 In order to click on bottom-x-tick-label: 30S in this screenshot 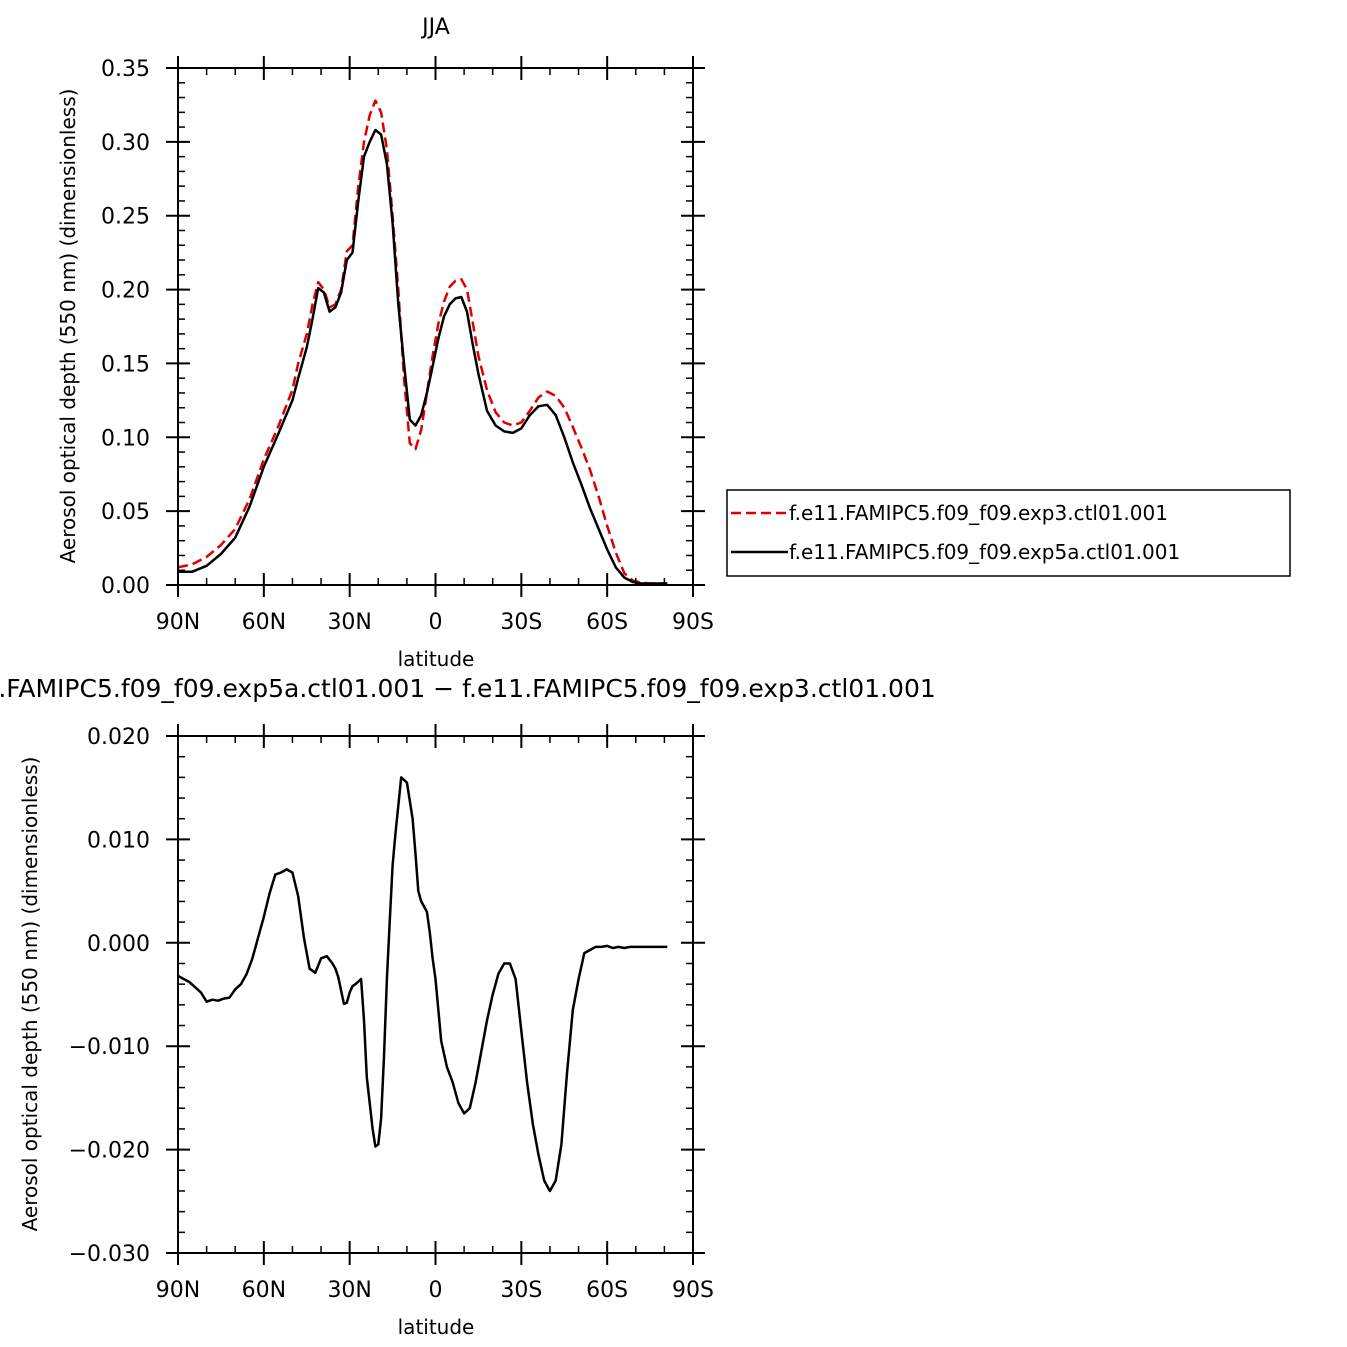, I will do `click(521, 1290)`.